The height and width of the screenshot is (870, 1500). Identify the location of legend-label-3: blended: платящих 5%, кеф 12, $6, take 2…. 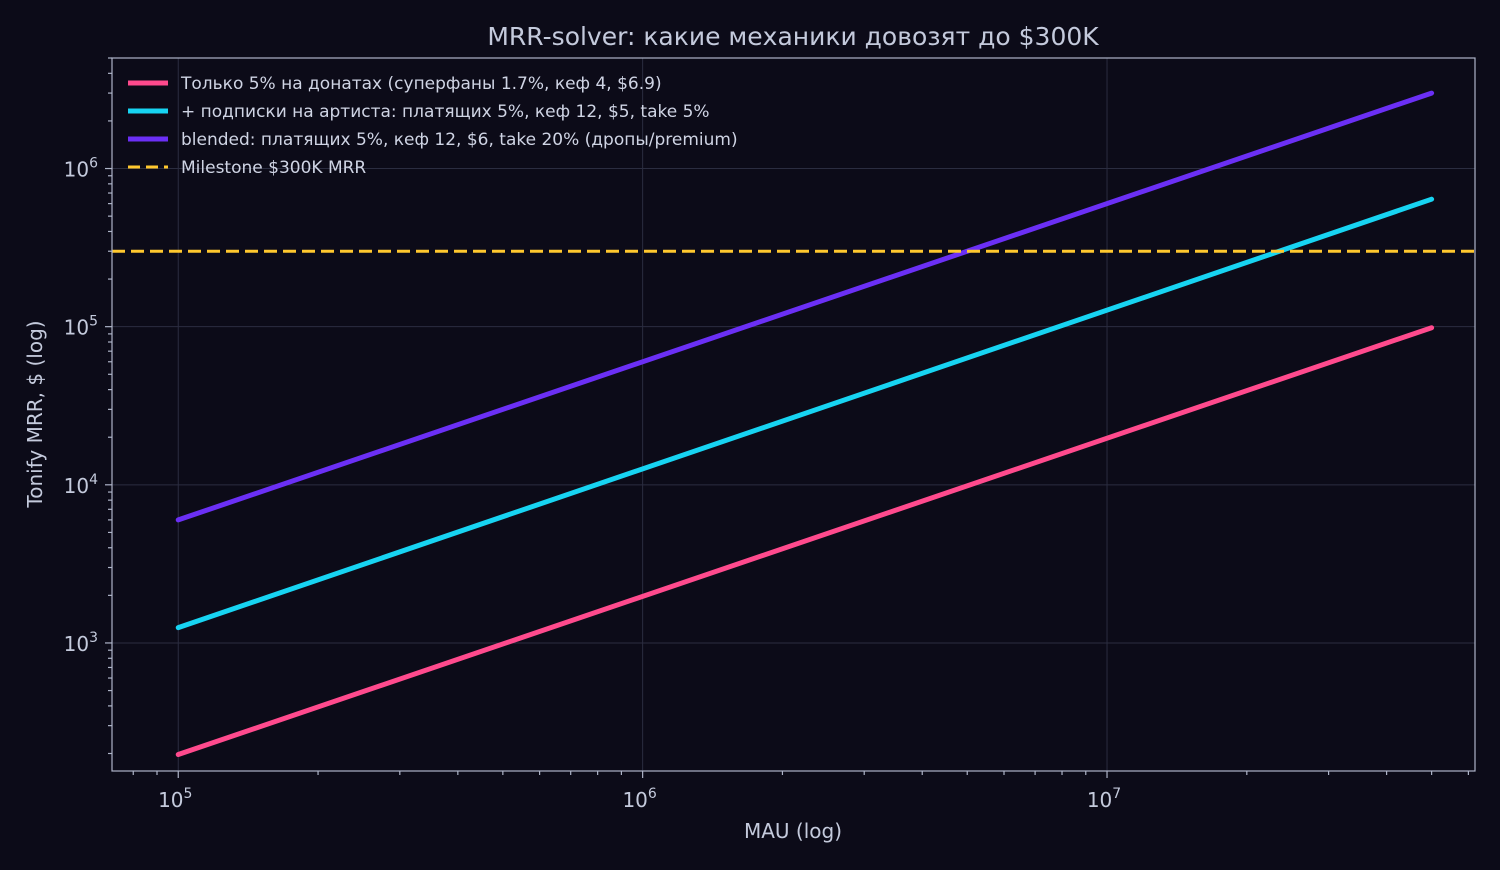
(459, 140).